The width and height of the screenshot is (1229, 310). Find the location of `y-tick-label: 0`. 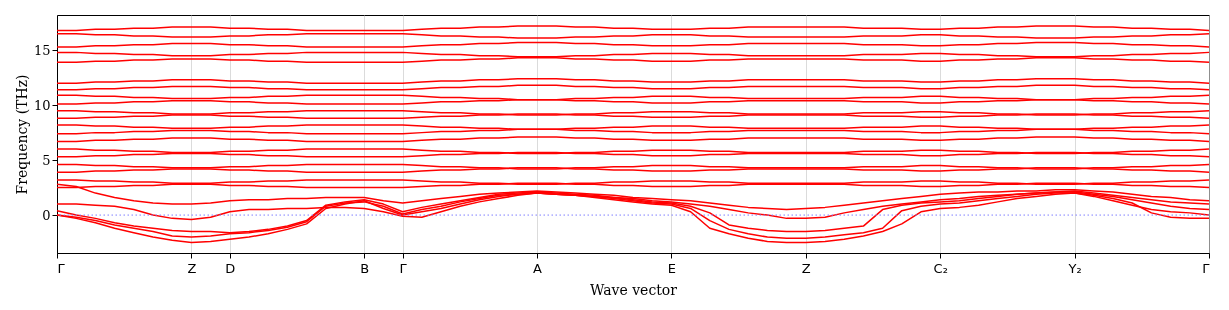

y-tick-label: 0 is located at coordinates (46, 215).